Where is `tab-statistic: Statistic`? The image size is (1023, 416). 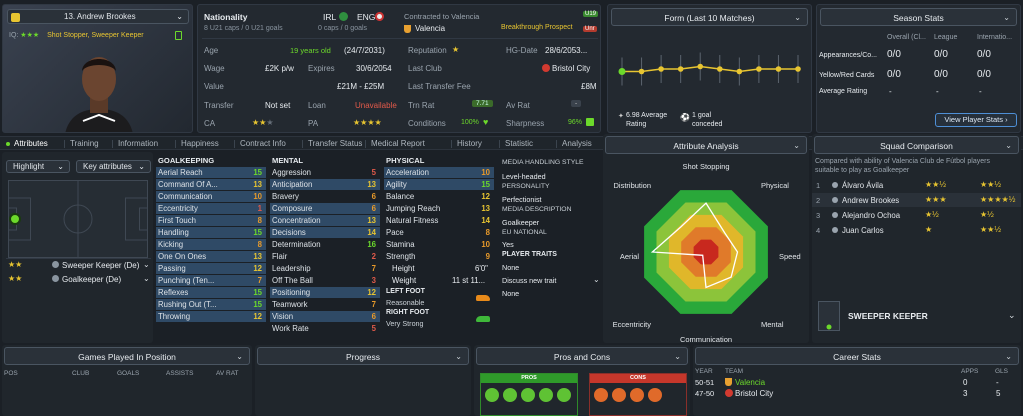 tab-statistic: Statistic is located at coordinates (519, 143).